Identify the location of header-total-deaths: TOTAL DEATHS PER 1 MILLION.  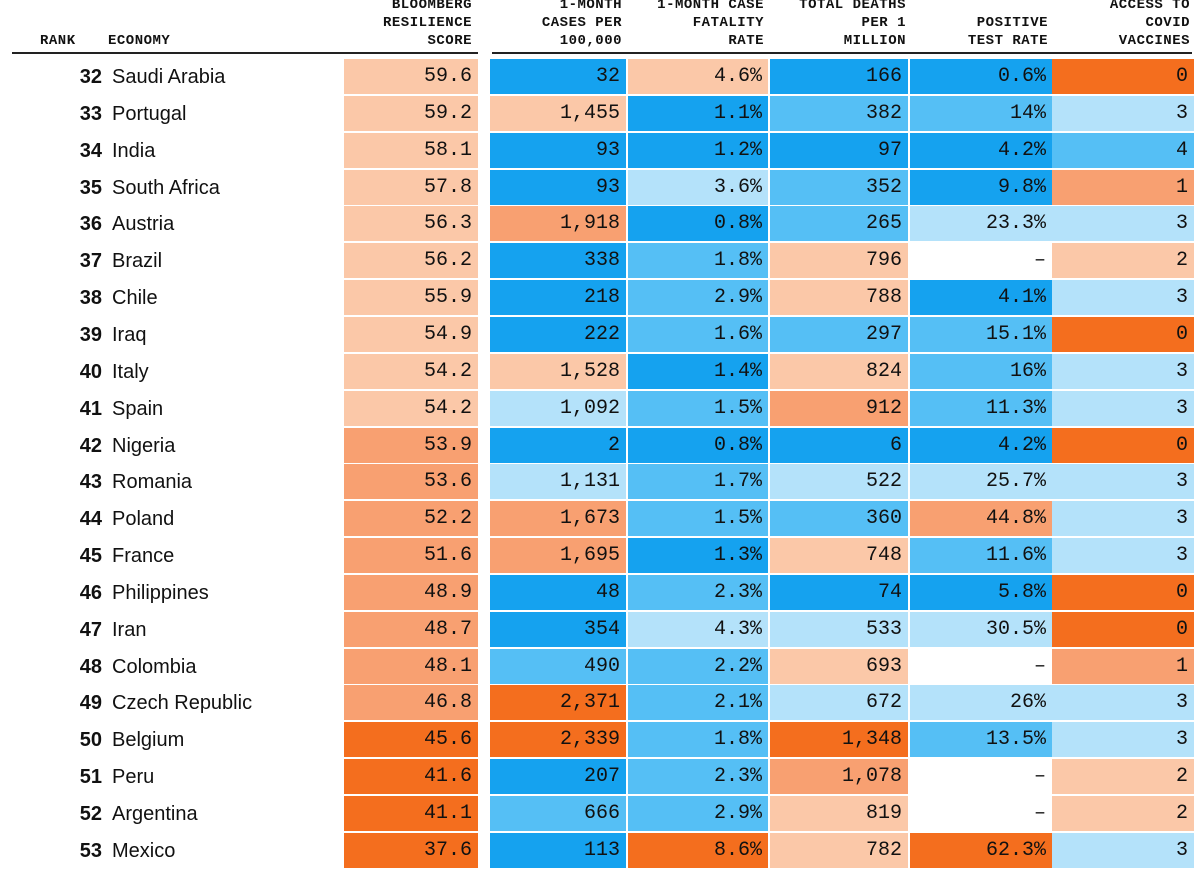
(852, 24).